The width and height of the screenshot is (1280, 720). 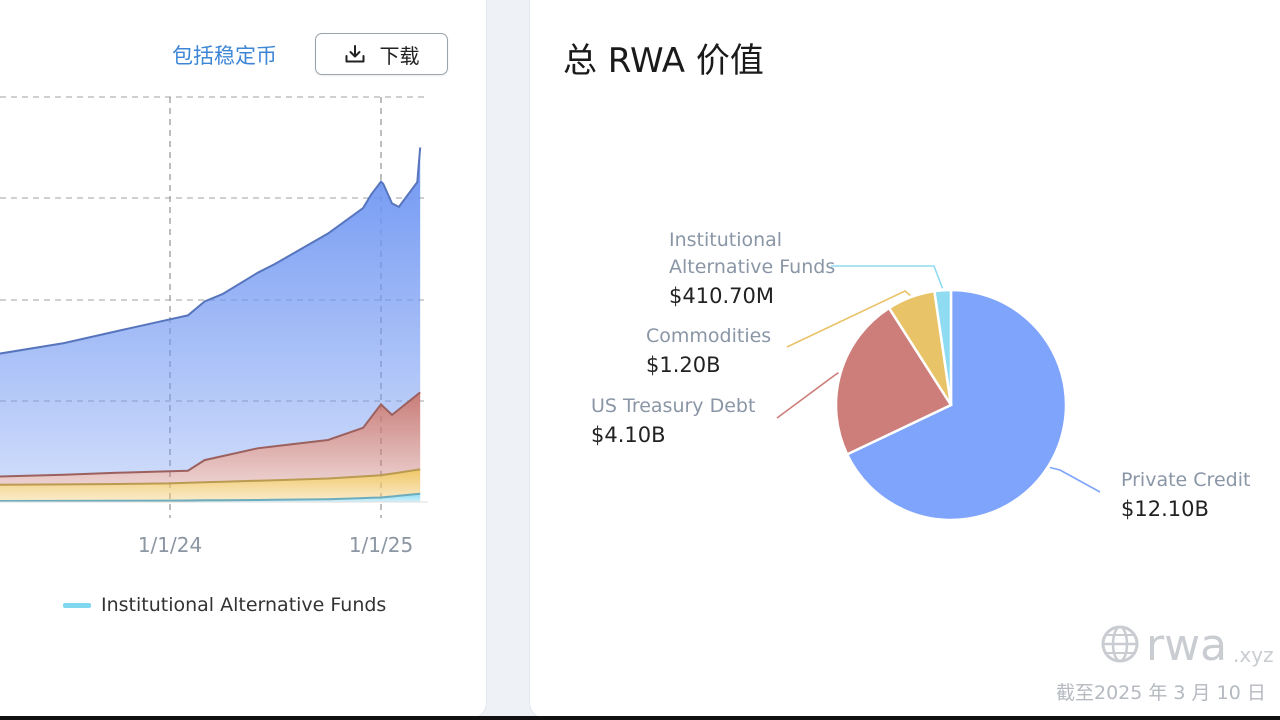 I want to click on brand-suffix: .xyz, so click(x=1253, y=655).